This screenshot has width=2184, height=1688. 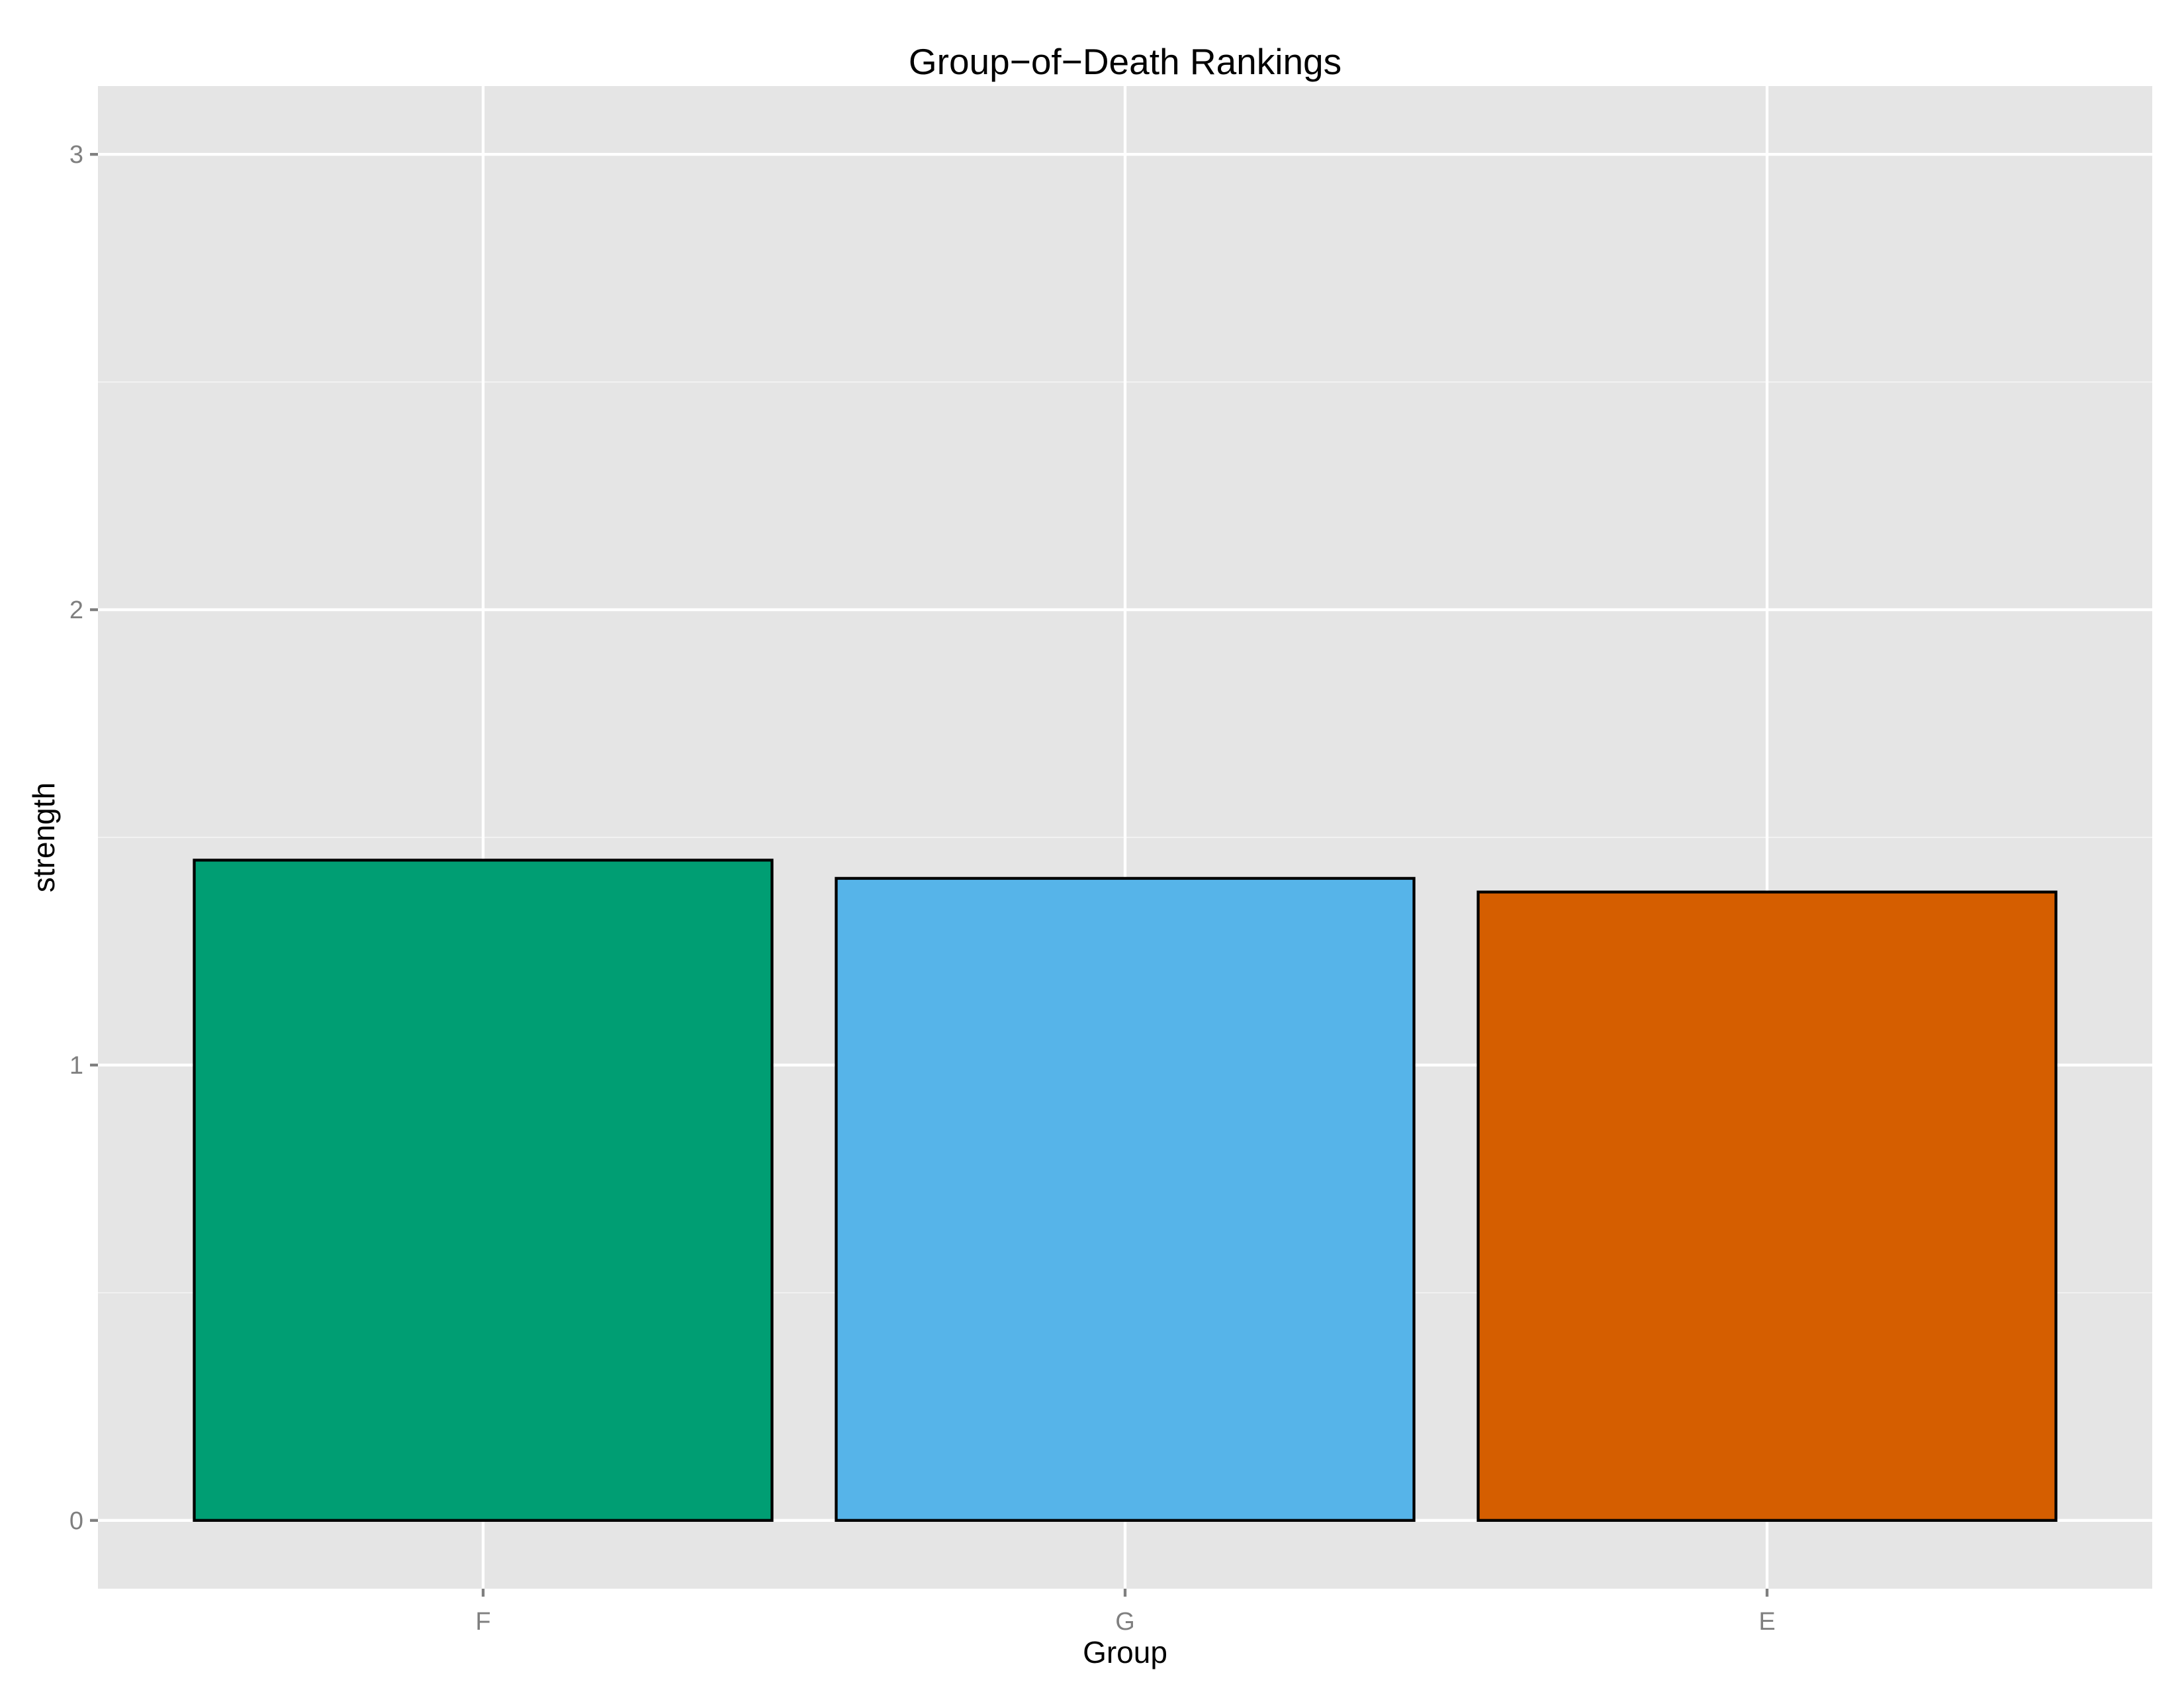 What do you see at coordinates (1125, 1622) in the screenshot?
I see `x-tick-label: G` at bounding box center [1125, 1622].